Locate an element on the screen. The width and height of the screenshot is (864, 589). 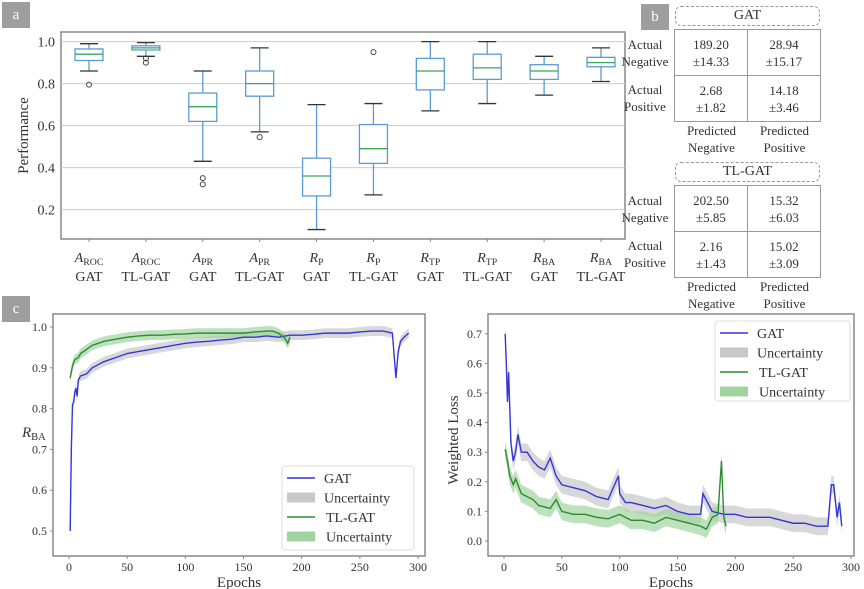
y-axis-label: Weighted Loss is located at coordinates (454, 439).